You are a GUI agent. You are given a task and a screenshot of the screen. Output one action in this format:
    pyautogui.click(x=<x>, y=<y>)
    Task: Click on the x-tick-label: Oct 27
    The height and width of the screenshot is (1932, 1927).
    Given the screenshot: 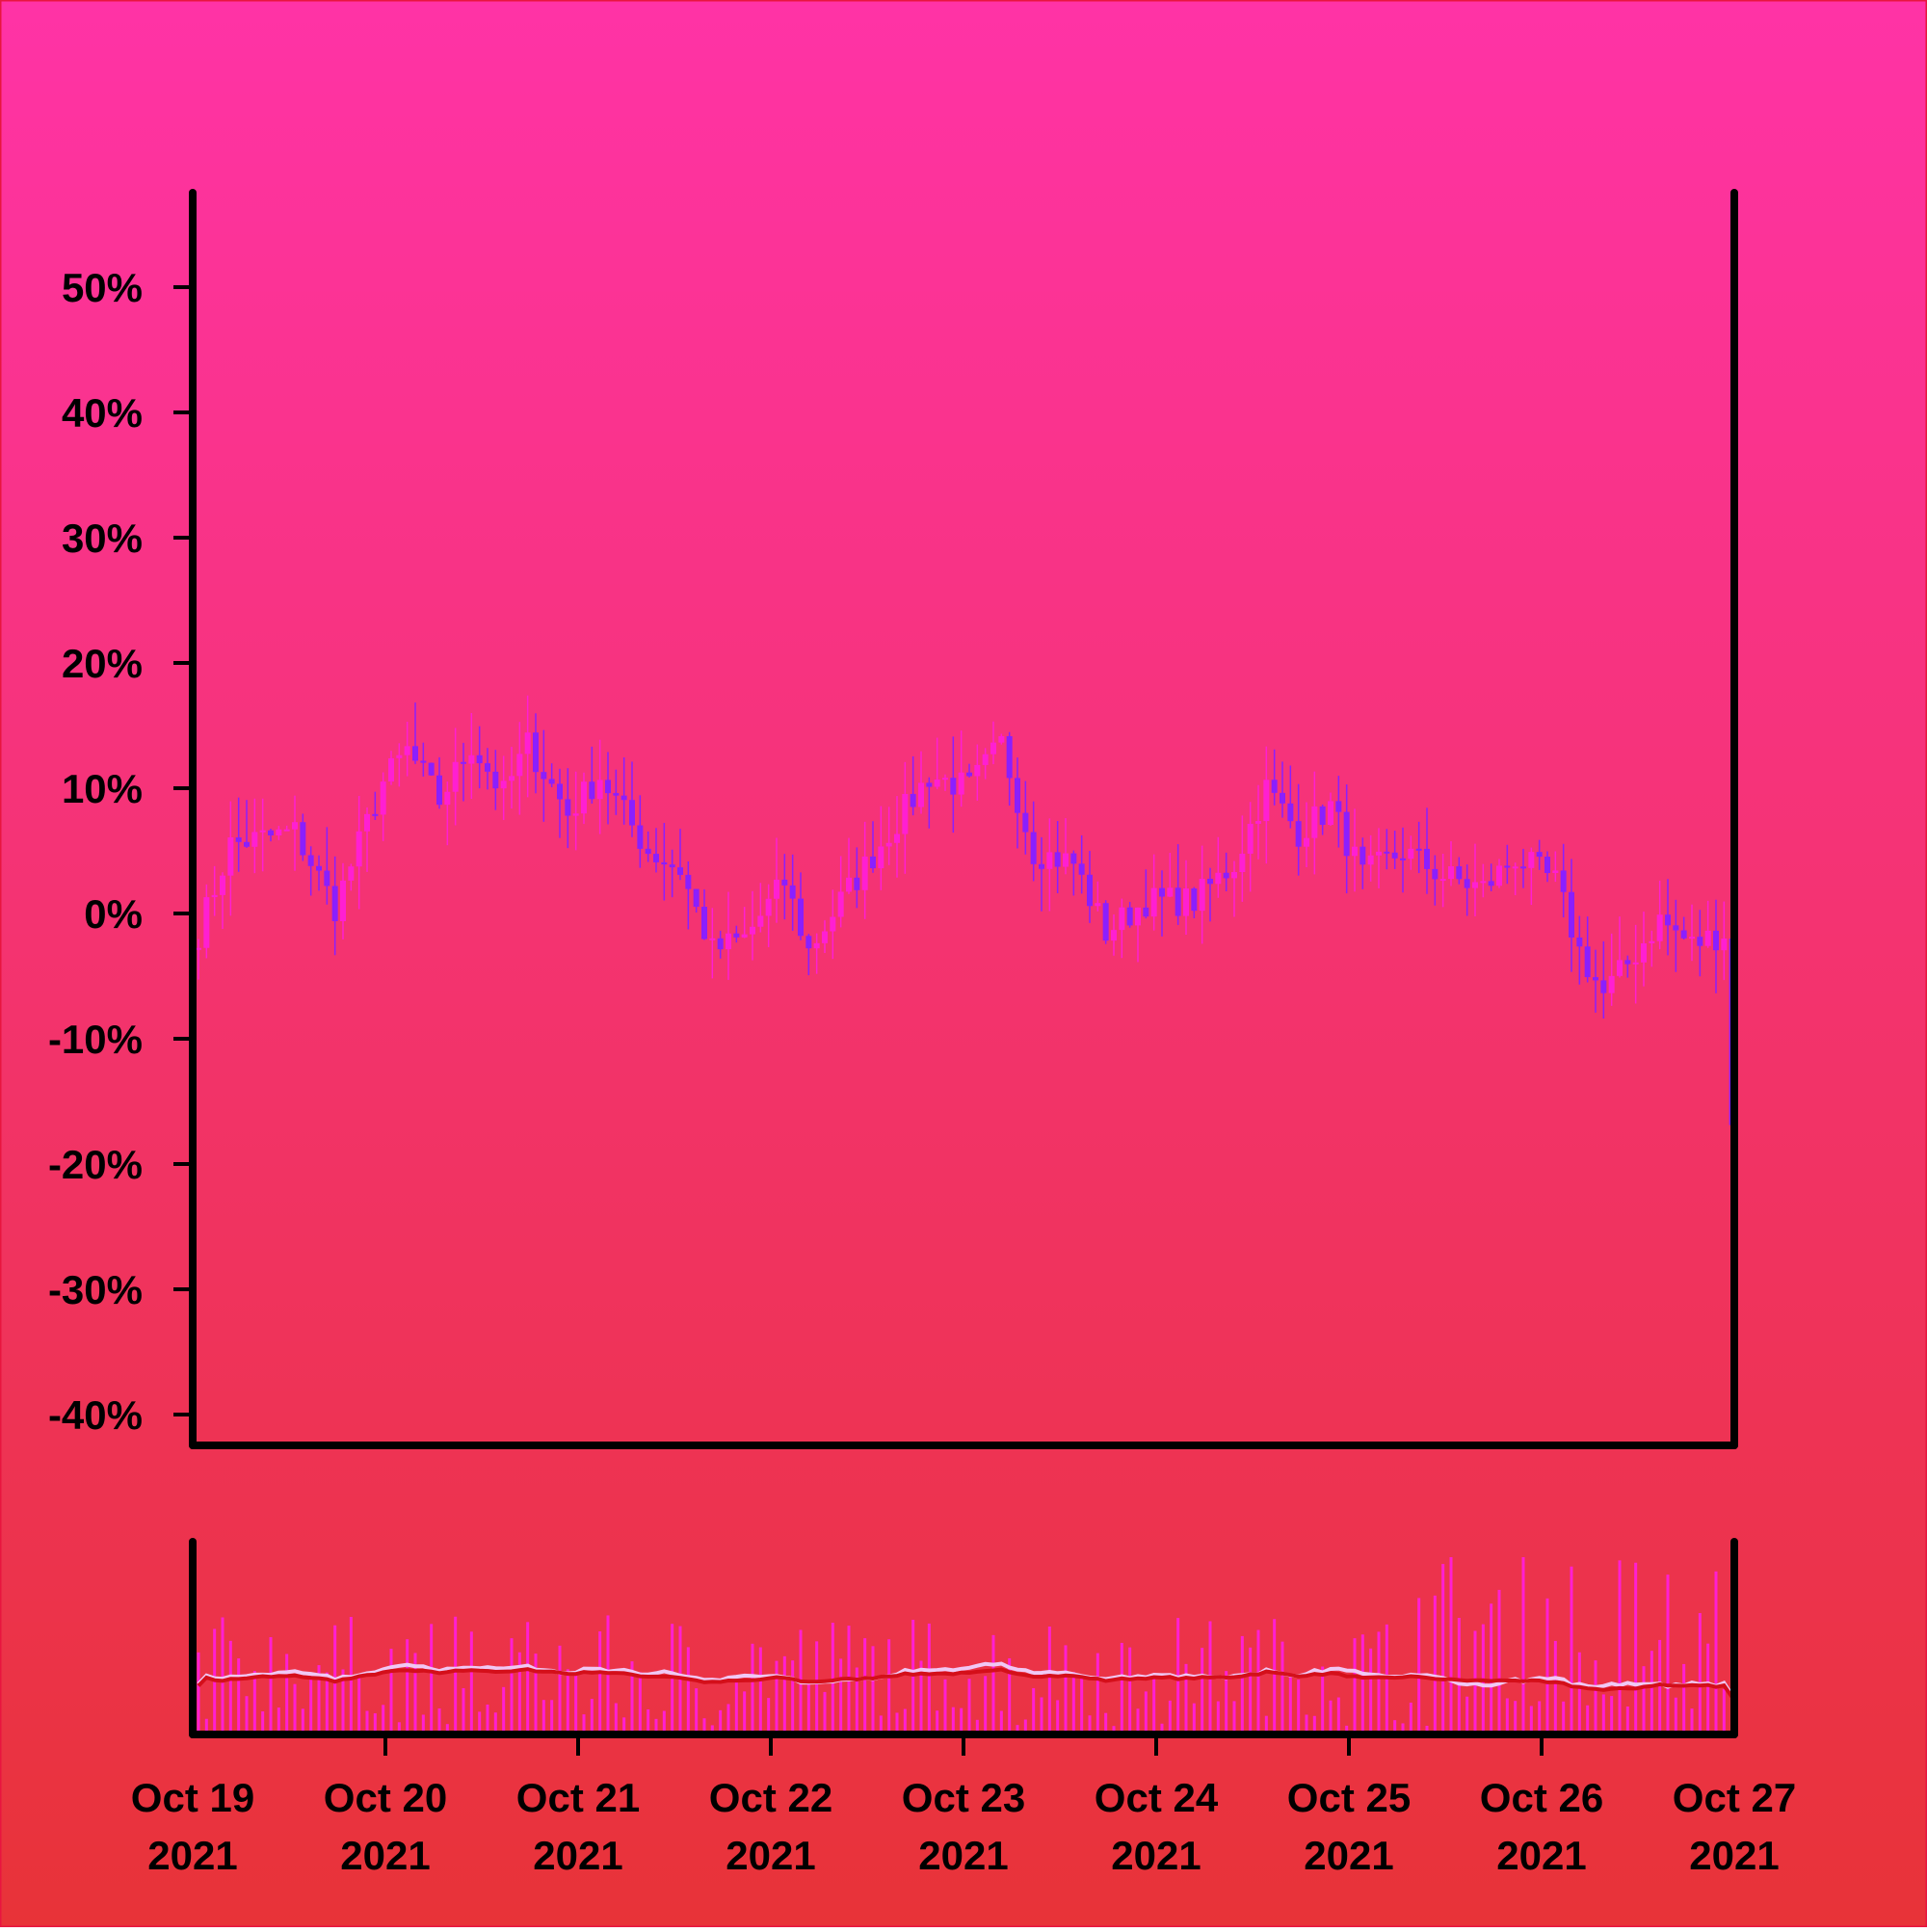 What is the action you would take?
    pyautogui.click(x=1734, y=1797)
    